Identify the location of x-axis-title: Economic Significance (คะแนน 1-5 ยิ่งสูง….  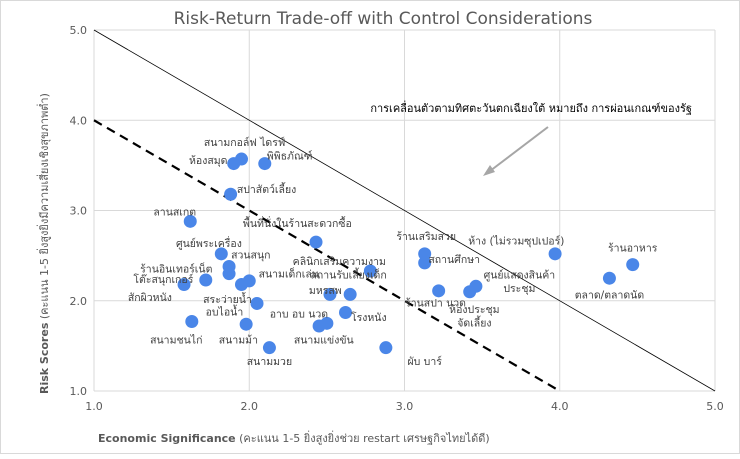
(294, 437).